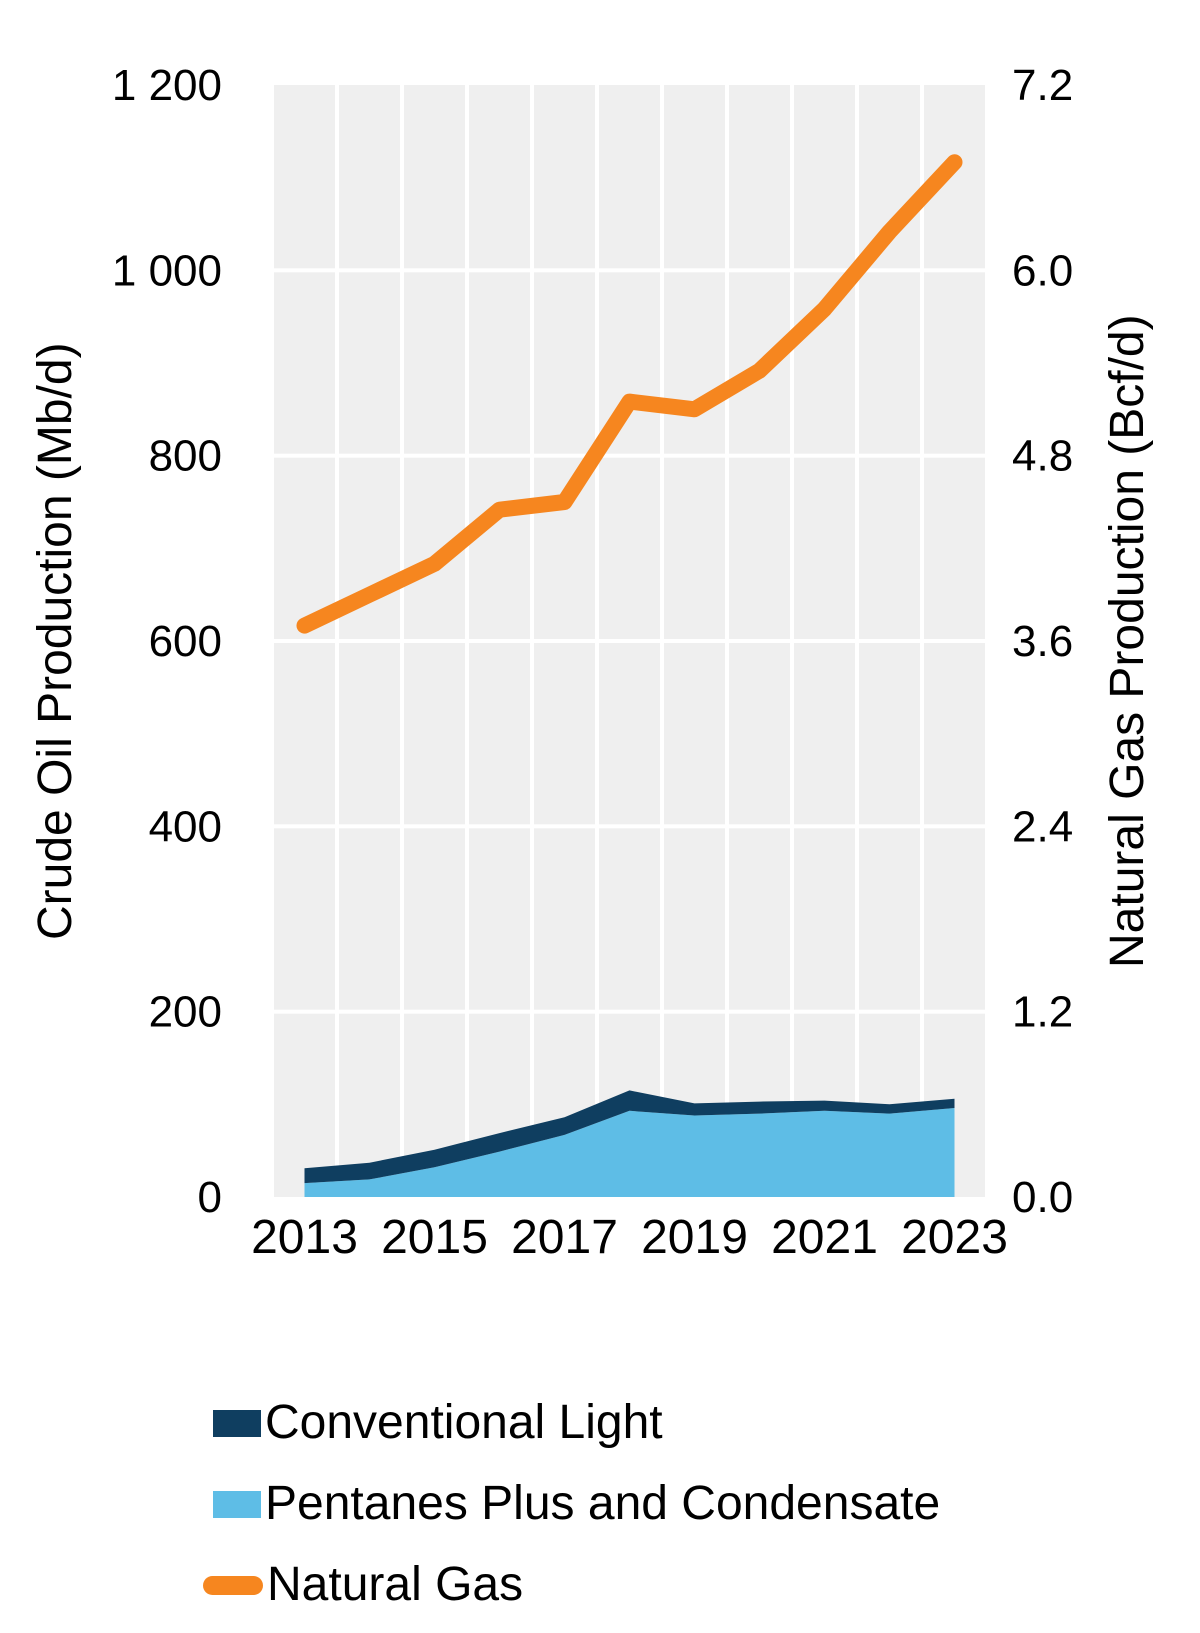 The height and width of the screenshot is (1633, 1200). What do you see at coordinates (1042, 456) in the screenshot?
I see `right-axis-tick-label: 4.8` at bounding box center [1042, 456].